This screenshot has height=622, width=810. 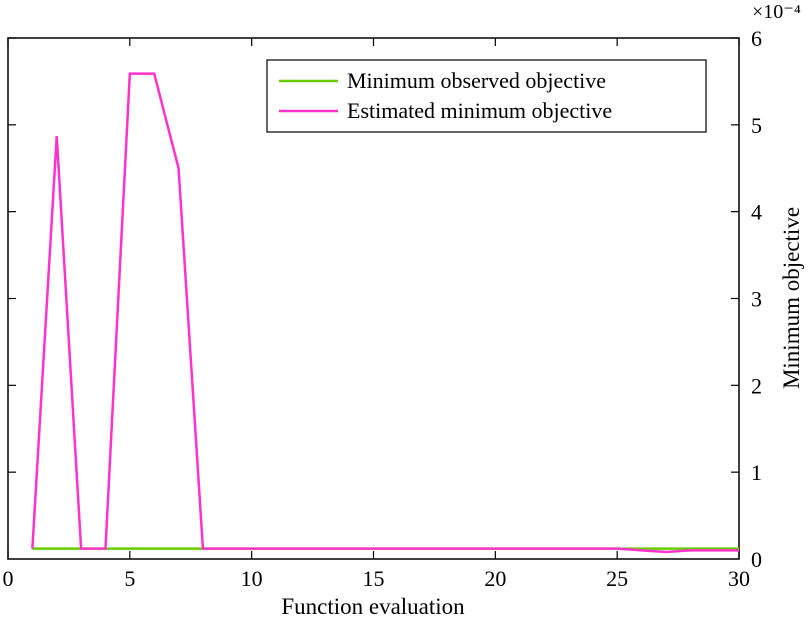 What do you see at coordinates (756, 212) in the screenshot?
I see `y-tick-label: 4` at bounding box center [756, 212].